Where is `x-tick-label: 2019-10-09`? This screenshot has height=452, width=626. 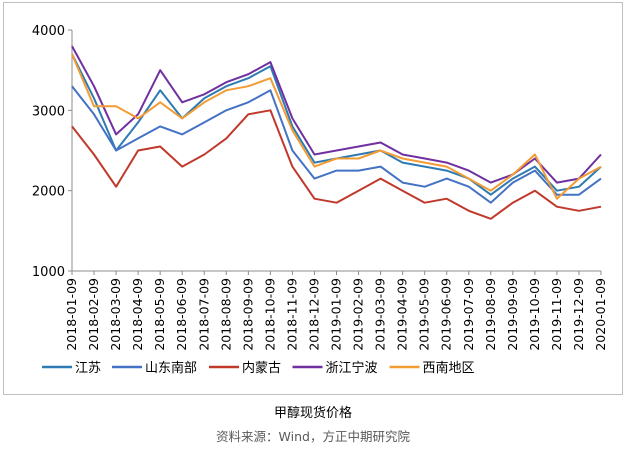 x-tick-label: 2019-10-09 is located at coordinates (534, 314).